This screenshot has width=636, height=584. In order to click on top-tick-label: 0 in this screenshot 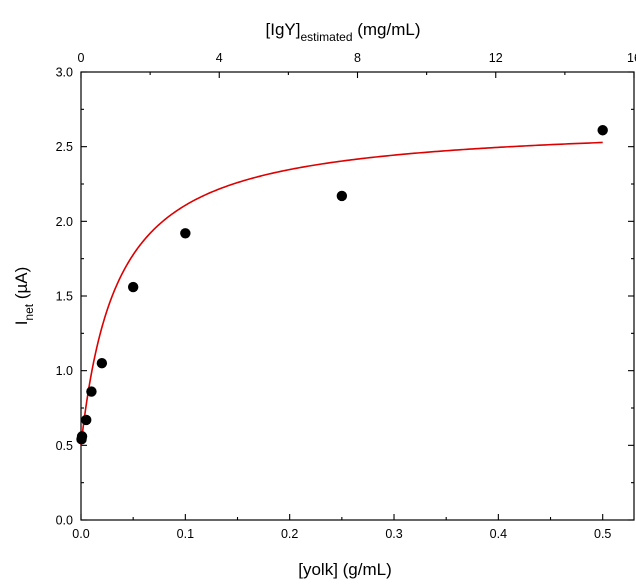, I will do `click(81, 58)`.